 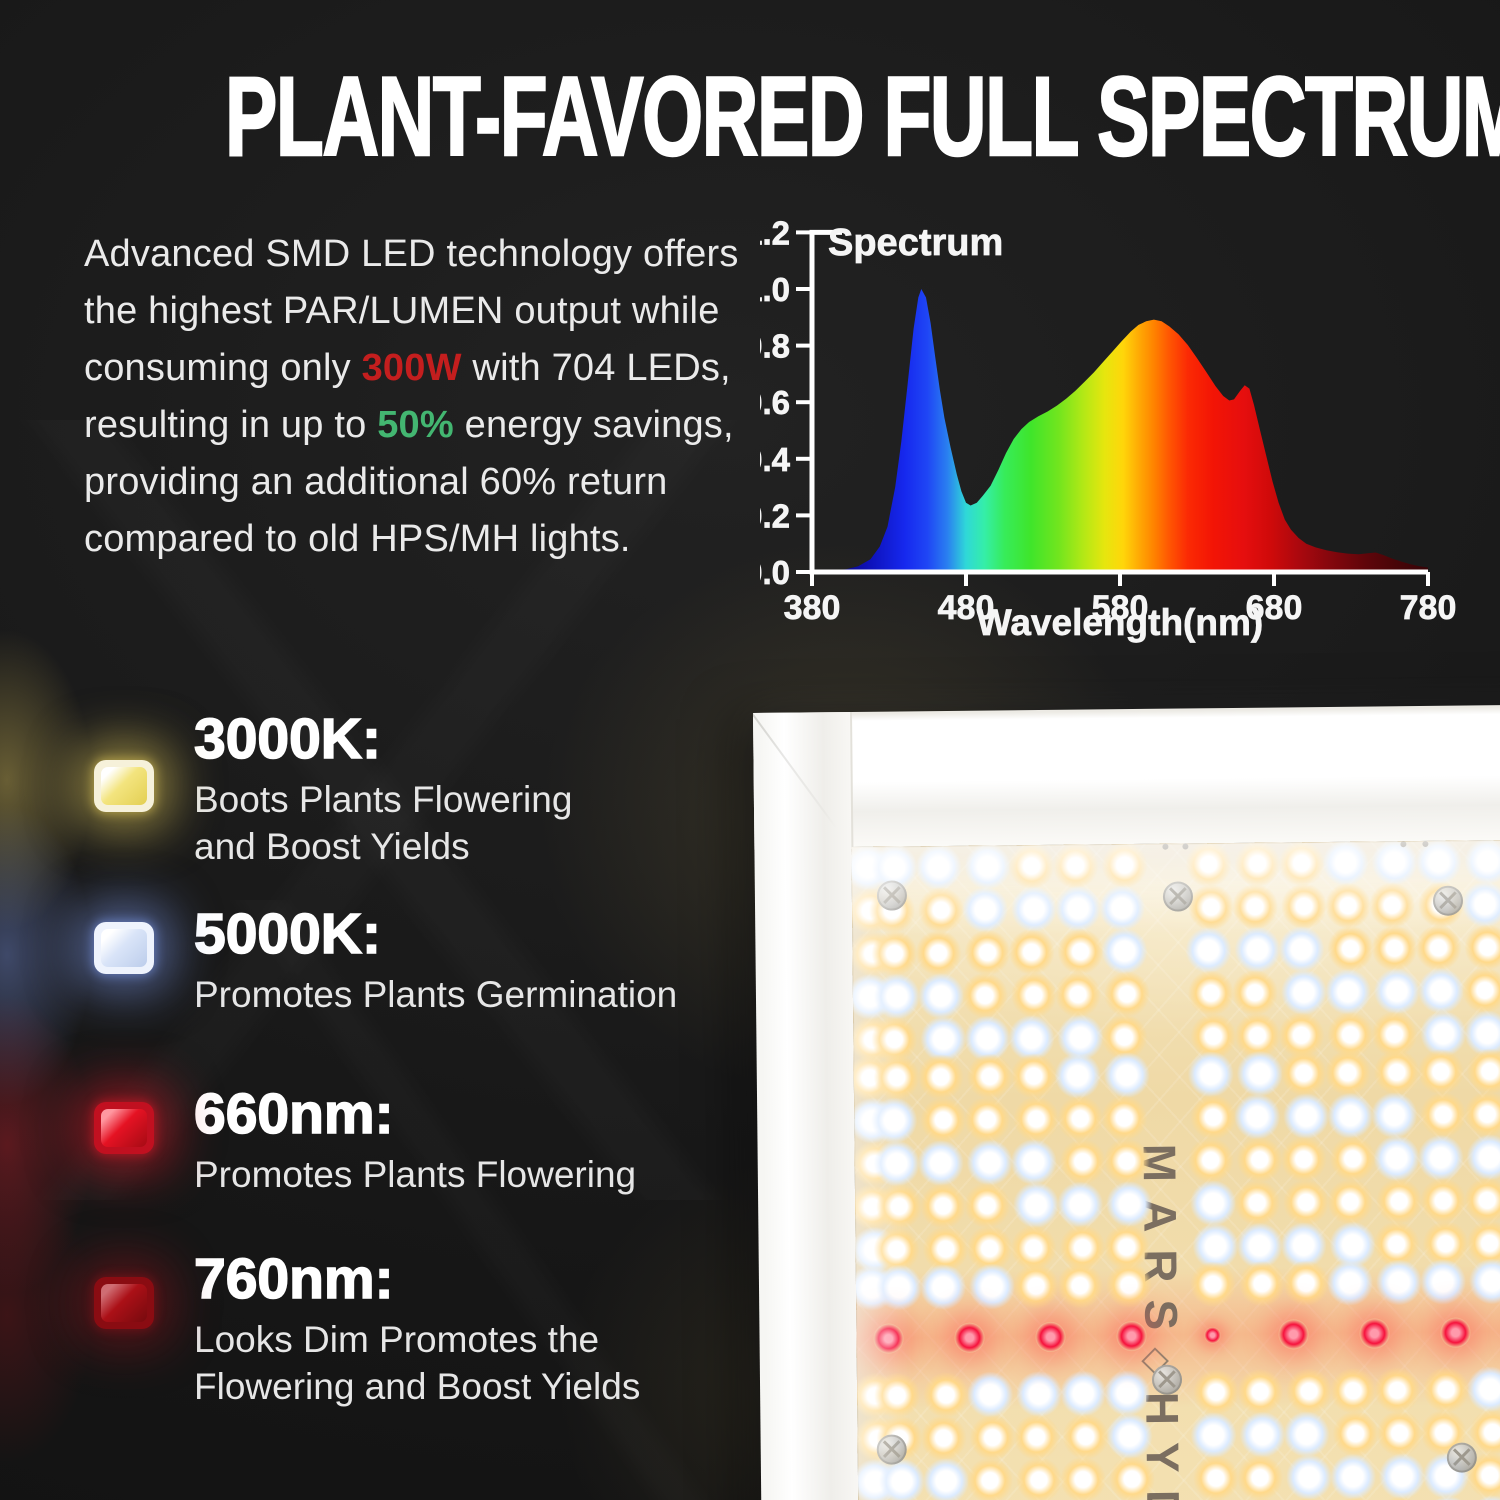 What do you see at coordinates (124, 1303) in the screenshot?
I see `led-chip-760nm-icon` at bounding box center [124, 1303].